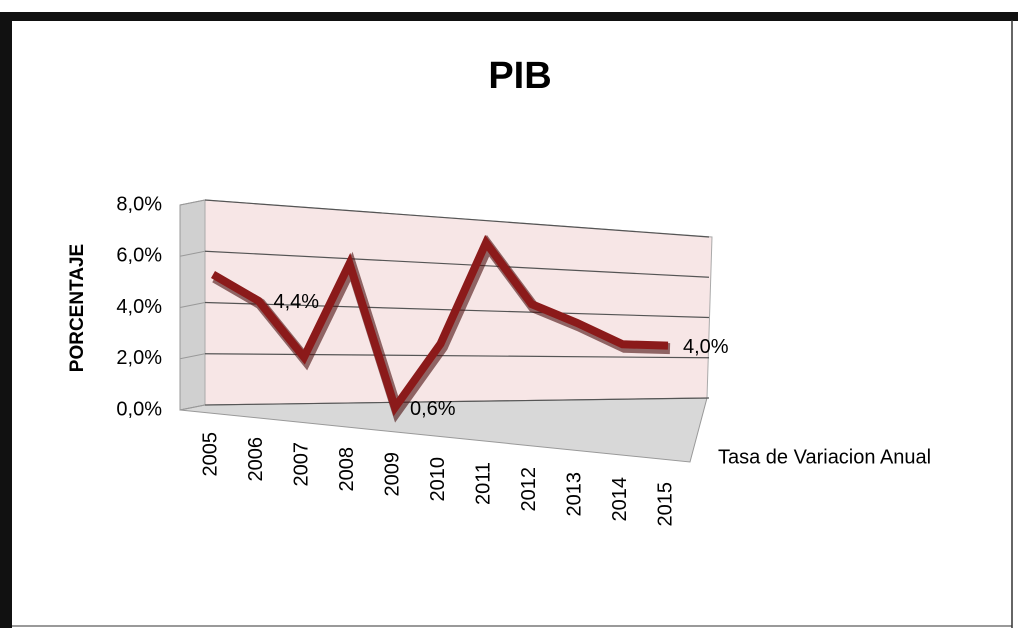  Describe the element at coordinates (483, 483) in the screenshot. I see `x-tick-label: 2011` at that location.